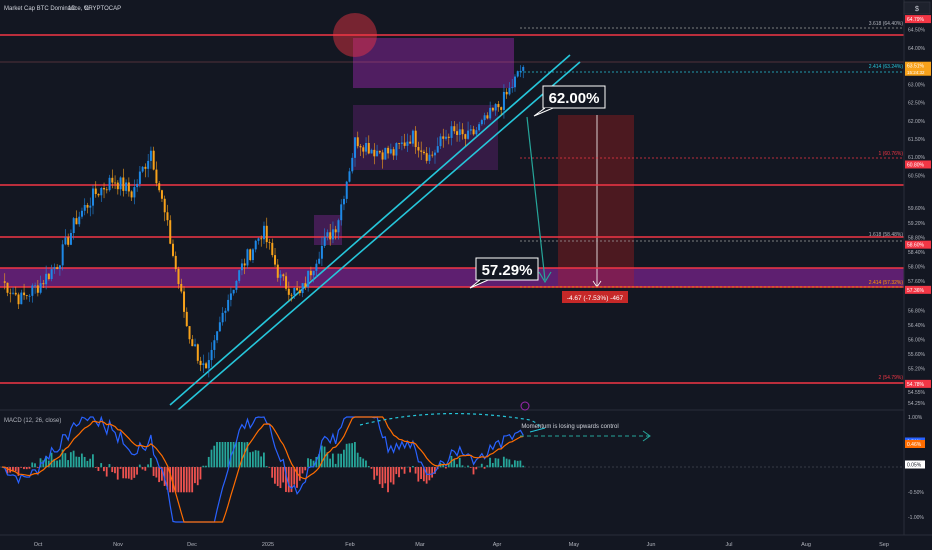 Image resolution: width=932 pixels, height=550 pixels. I want to click on price-tick-label: 56.80%, so click(917, 311).